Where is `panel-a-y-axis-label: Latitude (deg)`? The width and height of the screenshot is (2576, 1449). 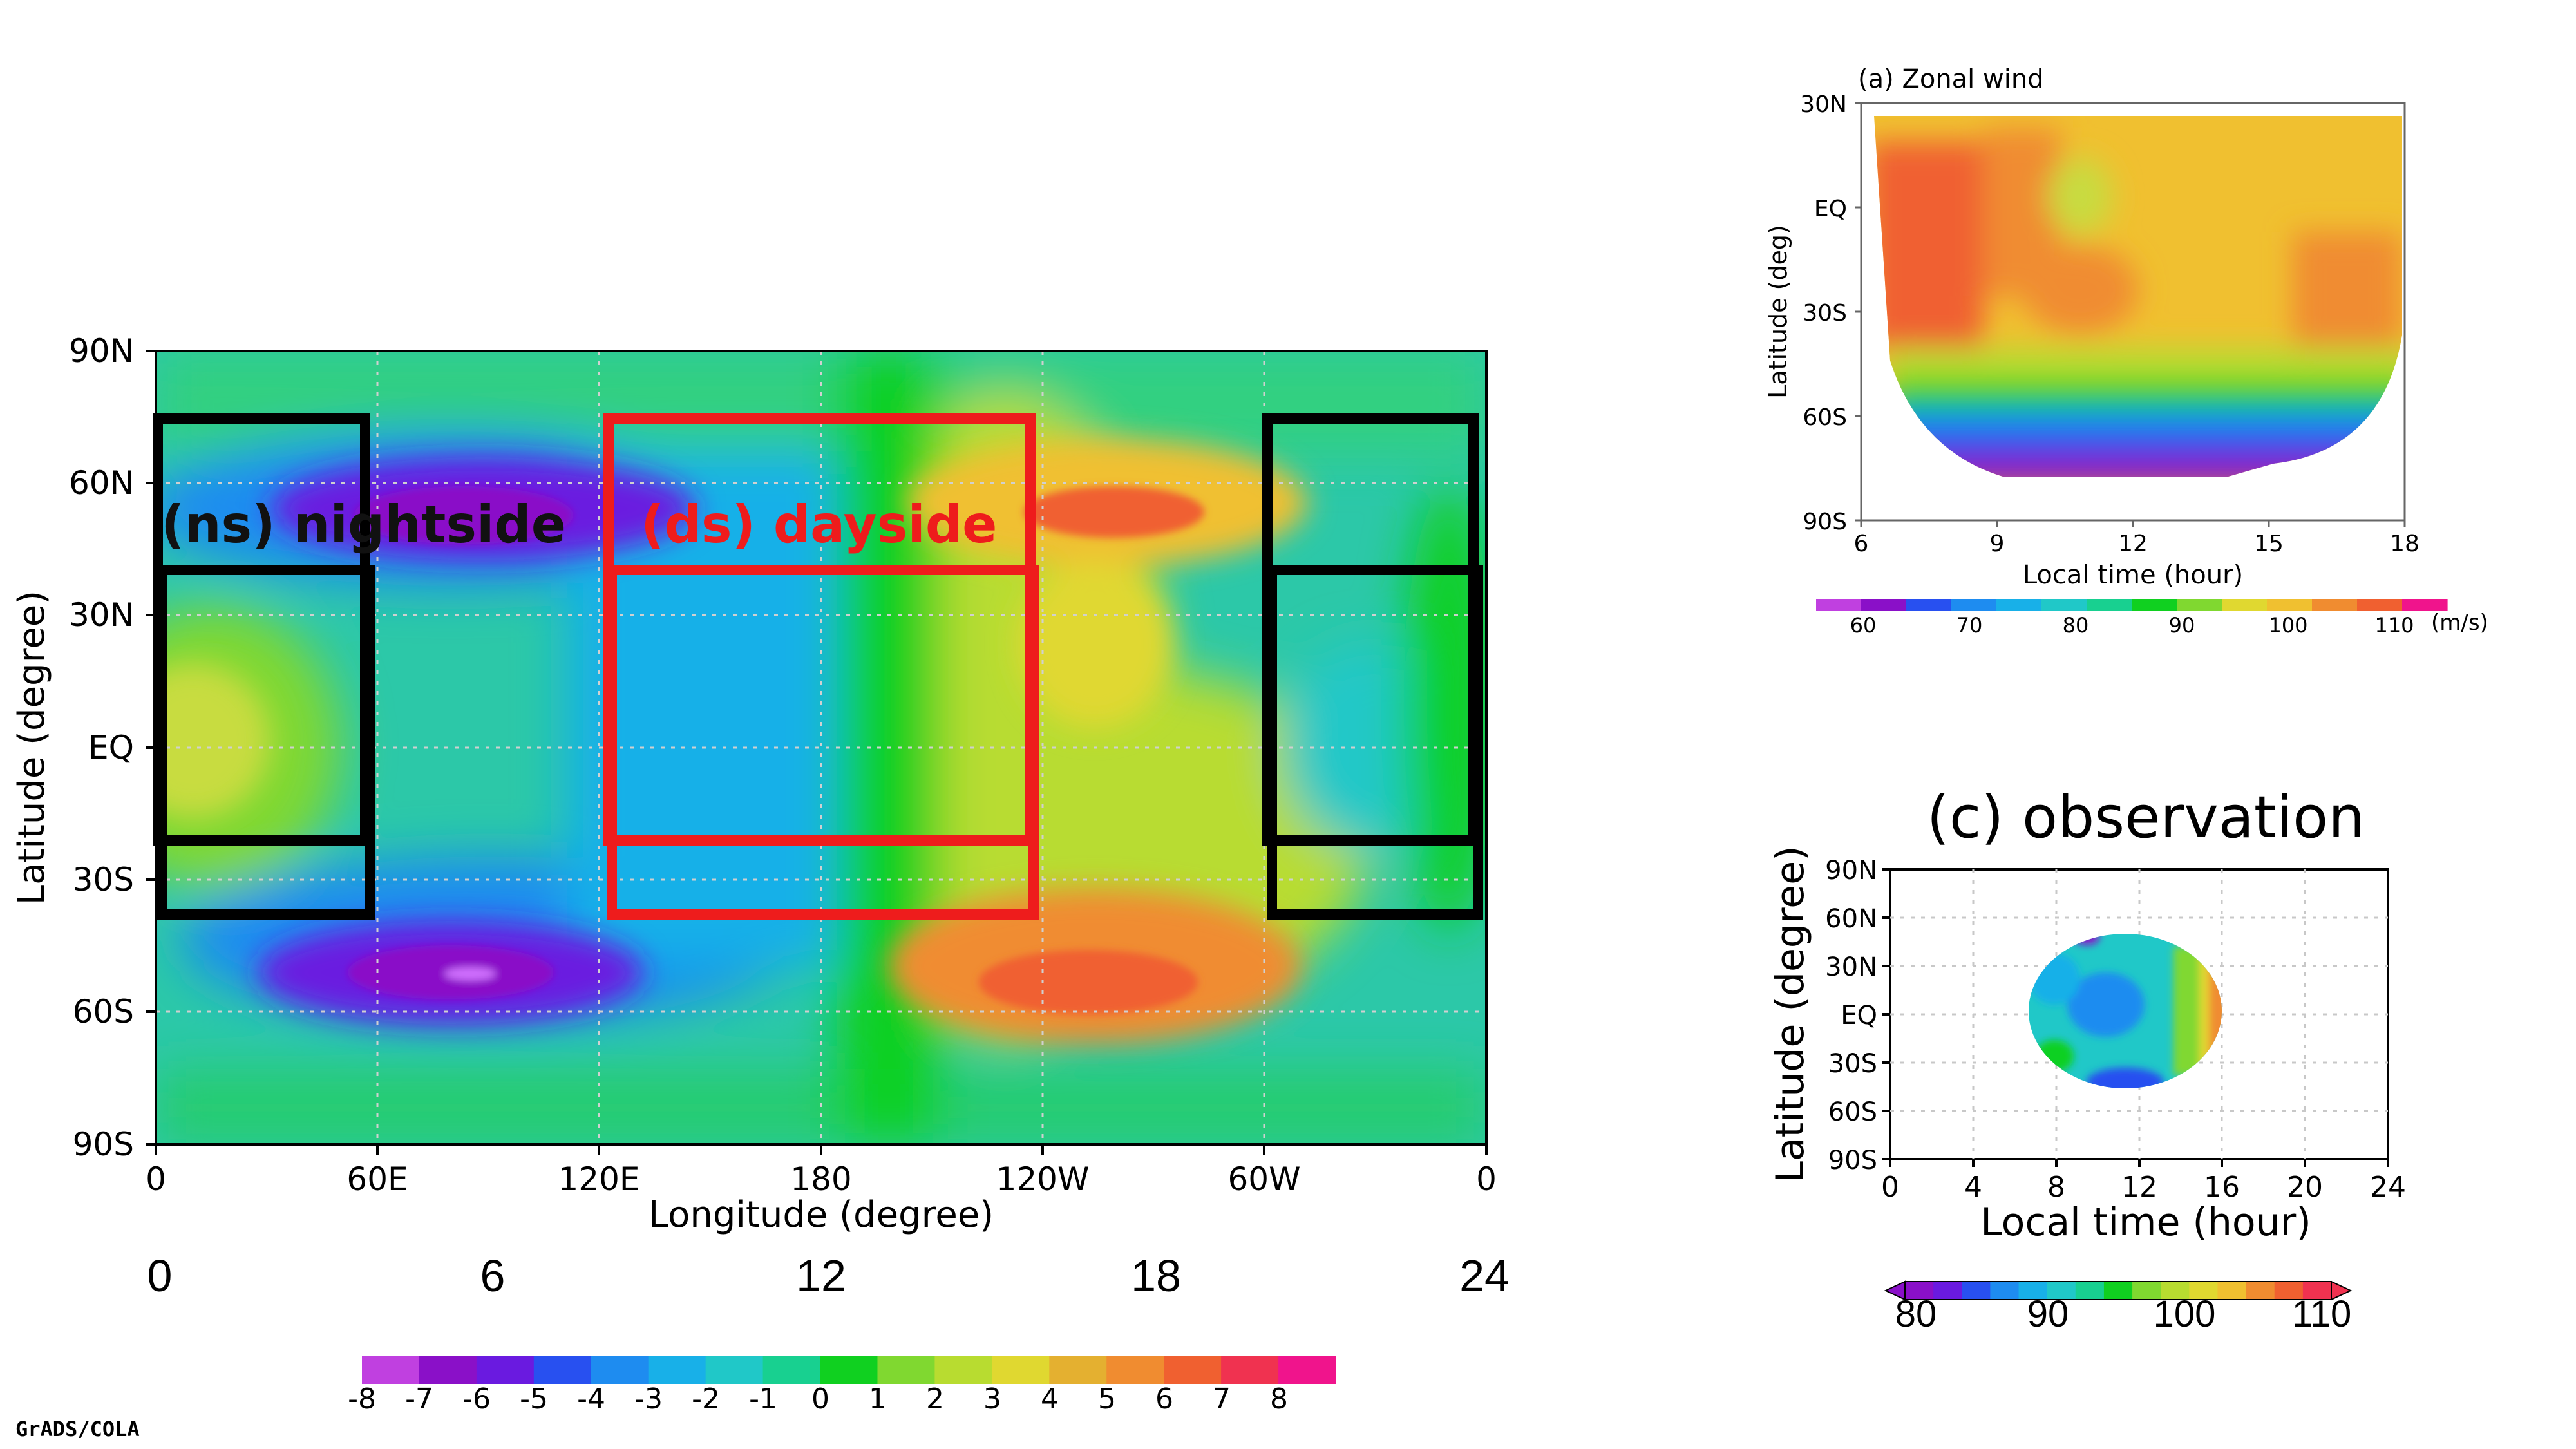
panel-a-y-axis-label: Latitude (deg) is located at coordinates (1778, 312).